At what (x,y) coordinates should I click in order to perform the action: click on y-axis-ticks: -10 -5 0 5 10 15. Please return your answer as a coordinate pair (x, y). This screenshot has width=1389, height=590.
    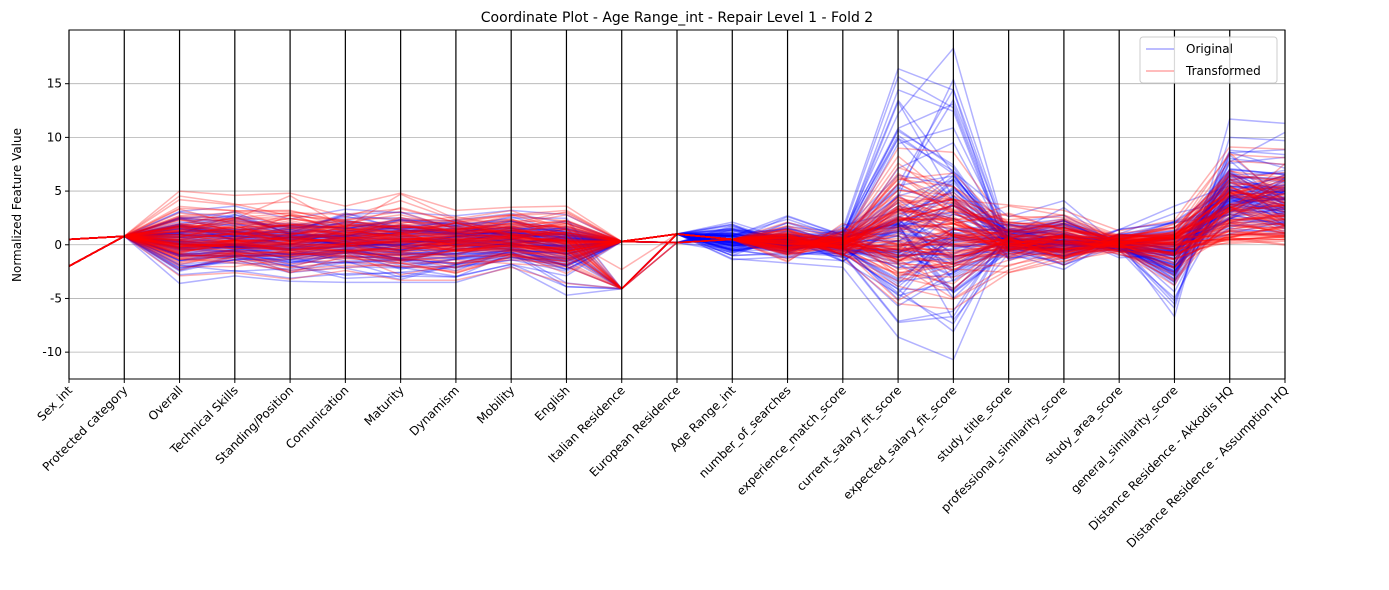
    Looking at the image, I should click on (55, 218).